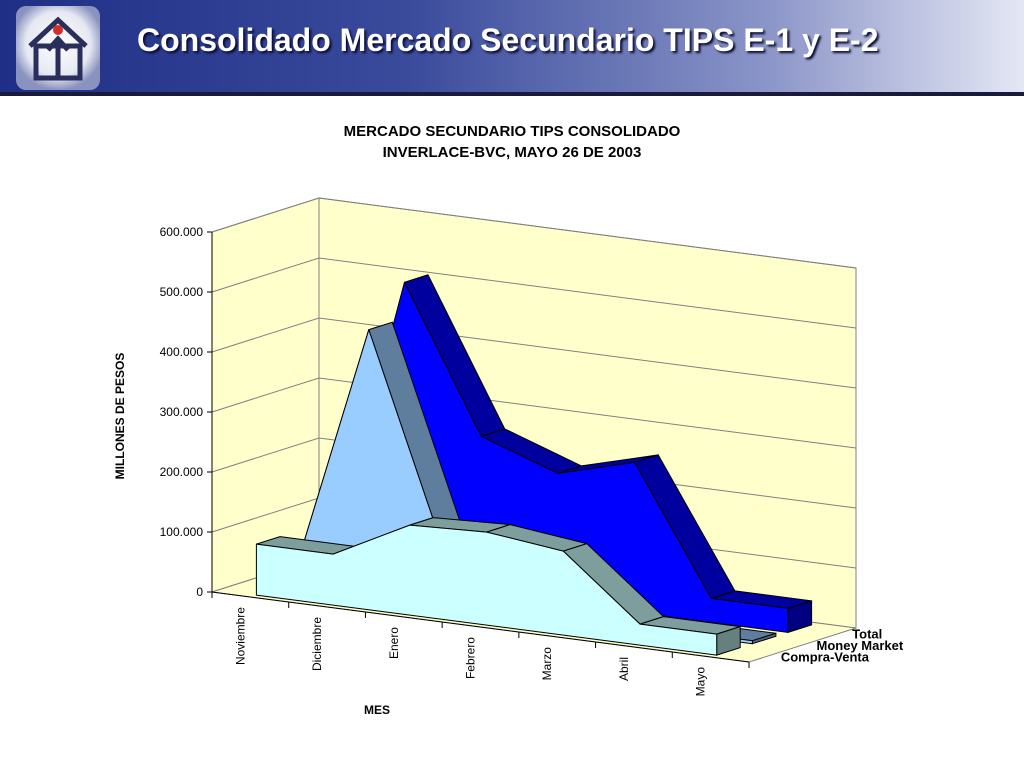  I want to click on chart-title-line: INVERLACE-BVC, MAYO 26 DE 2003, so click(512, 152).